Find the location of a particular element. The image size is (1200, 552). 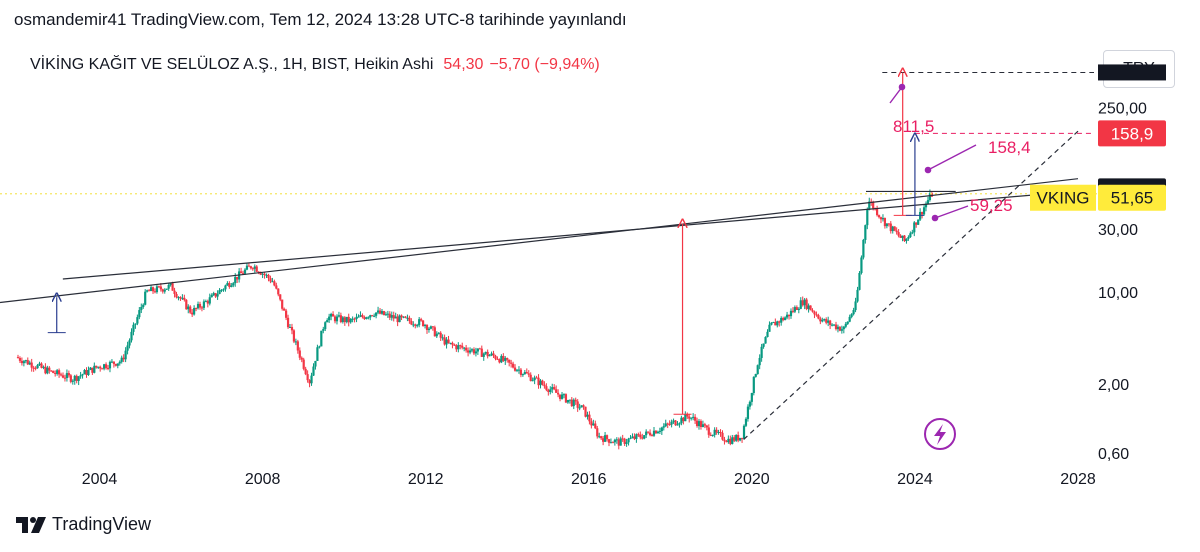

annotation-dot is located at coordinates (902, 87).